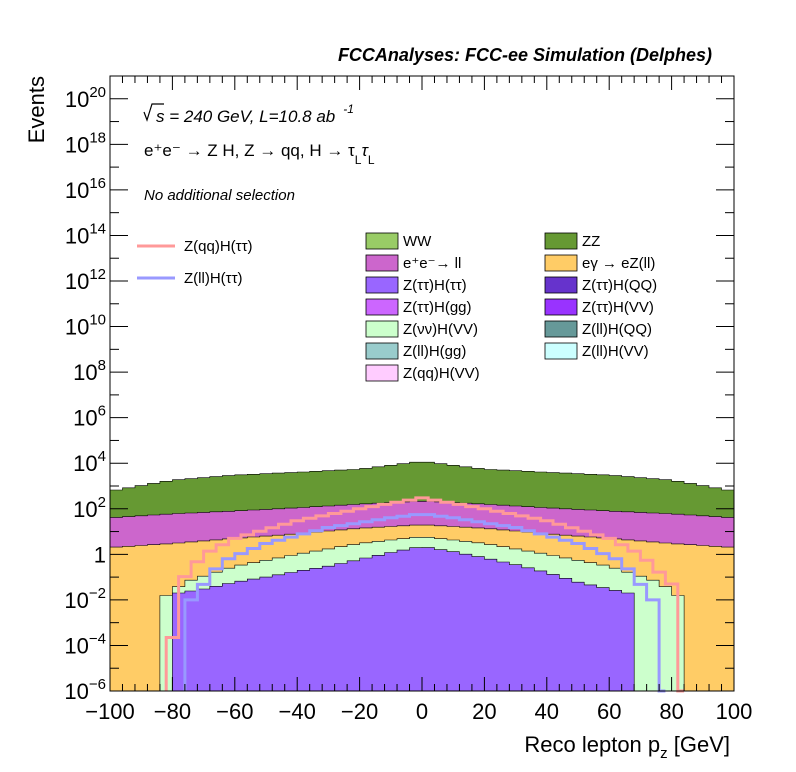  What do you see at coordinates (417, 241) in the screenshot?
I see `legend-fill-label: WW` at bounding box center [417, 241].